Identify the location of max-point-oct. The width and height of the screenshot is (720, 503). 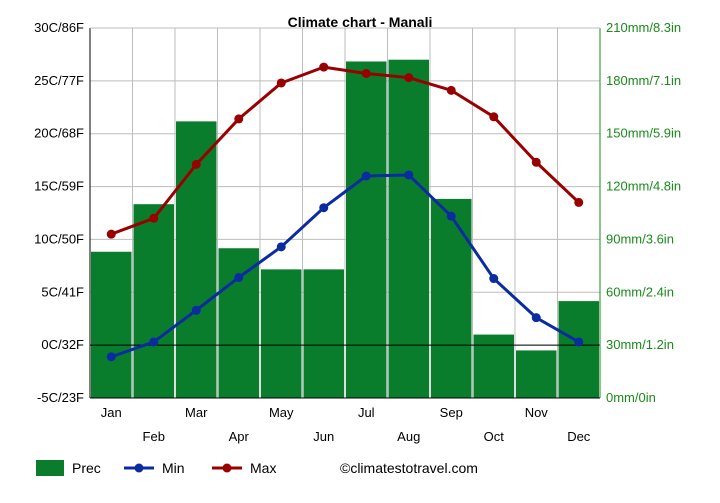
(494, 117).